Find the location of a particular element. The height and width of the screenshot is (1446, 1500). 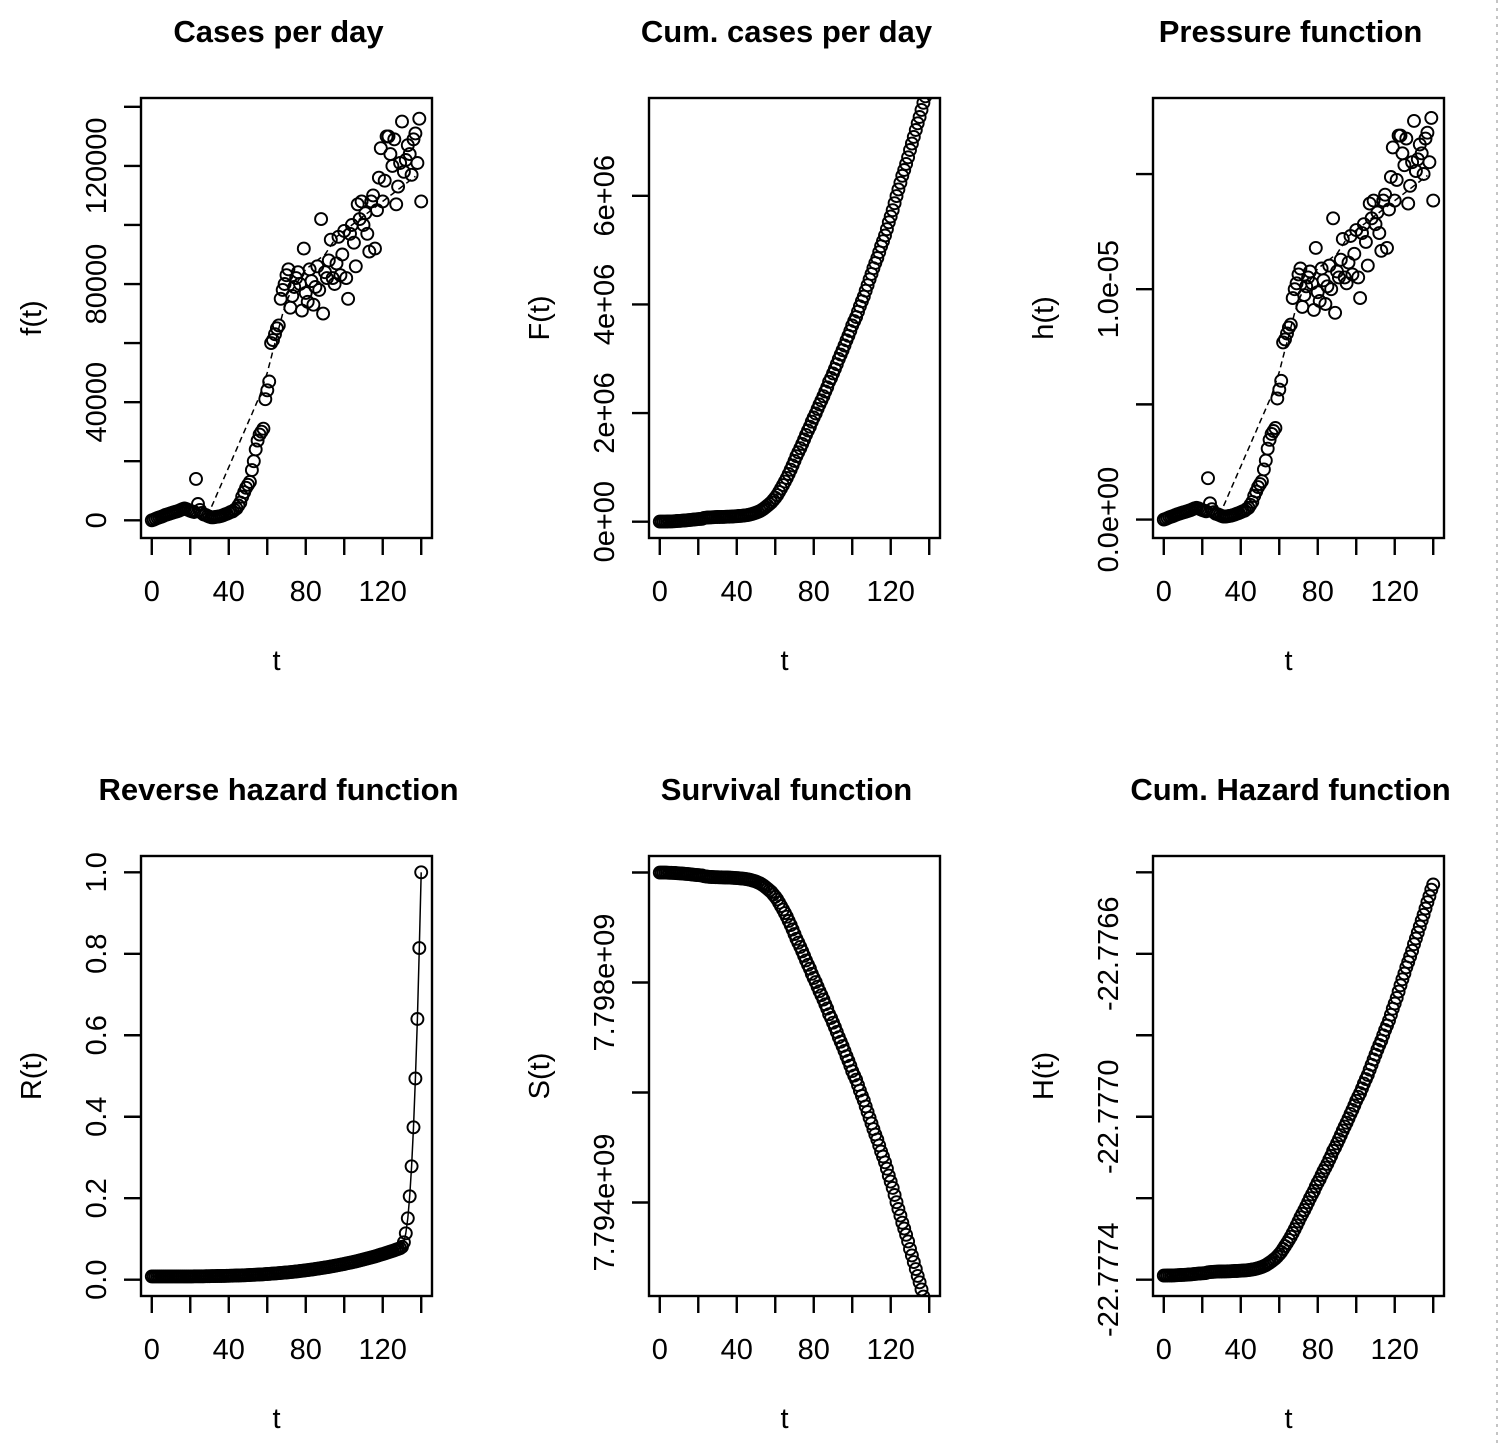

y-tick-label: 1.0e-05 is located at coordinates (1109, 289).